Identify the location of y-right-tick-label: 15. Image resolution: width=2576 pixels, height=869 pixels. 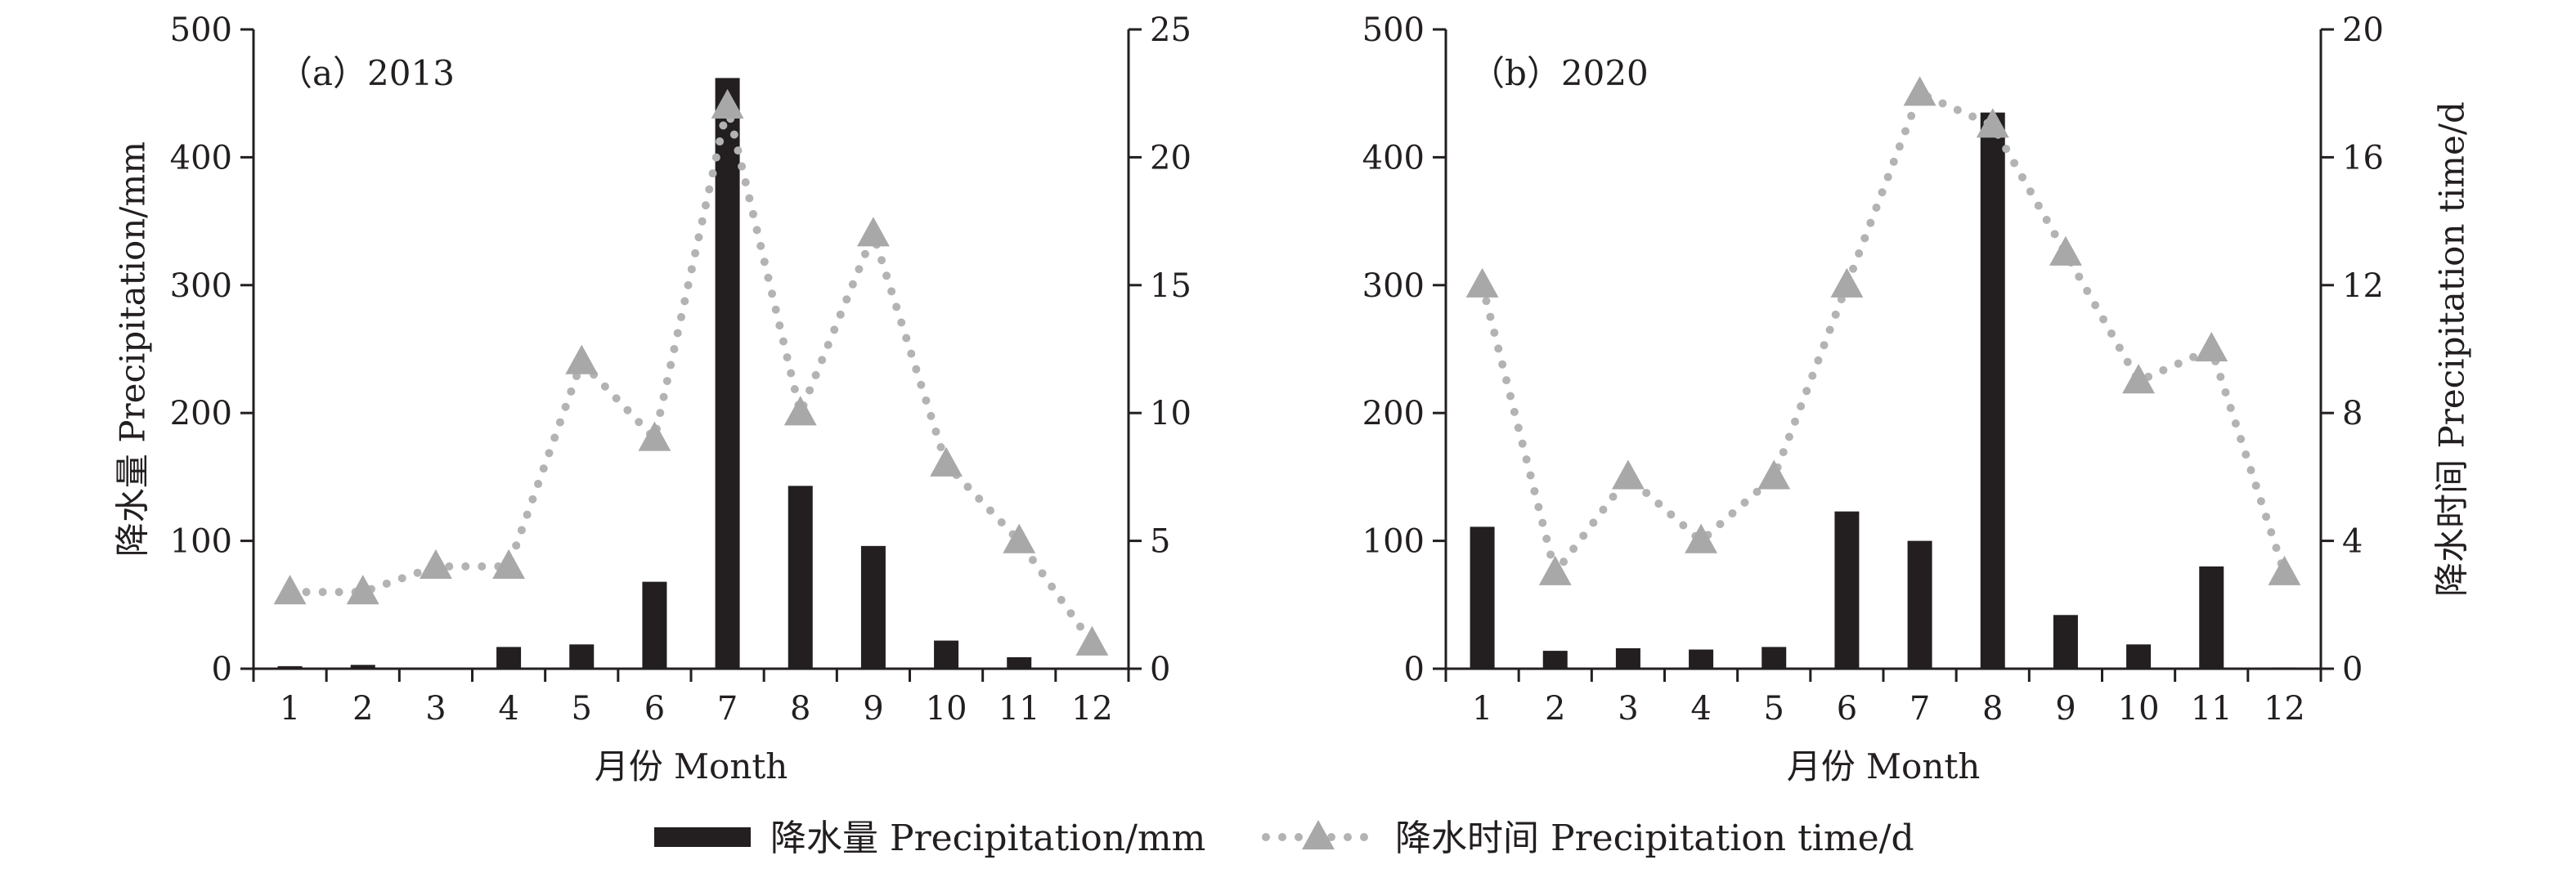
(1171, 286).